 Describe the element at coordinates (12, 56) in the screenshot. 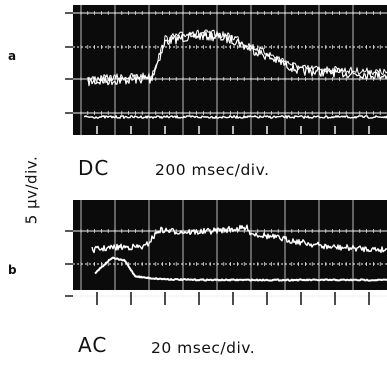

I see `panel-label-a: a` at that location.